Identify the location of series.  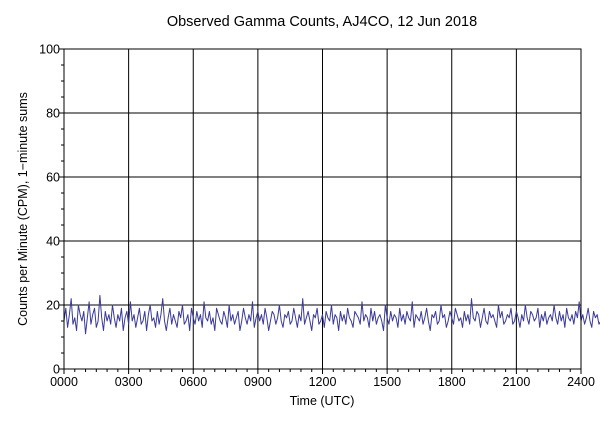
(331, 314).